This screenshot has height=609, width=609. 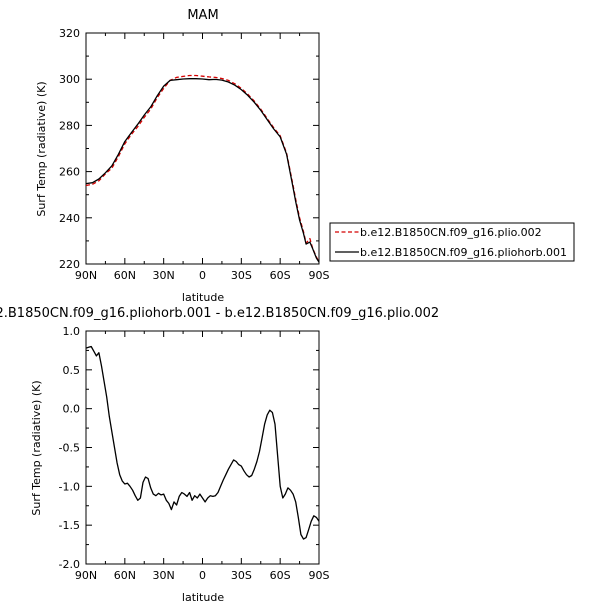 What do you see at coordinates (72, 331) in the screenshot?
I see `bottom-y-tick-label: 1.0` at bounding box center [72, 331].